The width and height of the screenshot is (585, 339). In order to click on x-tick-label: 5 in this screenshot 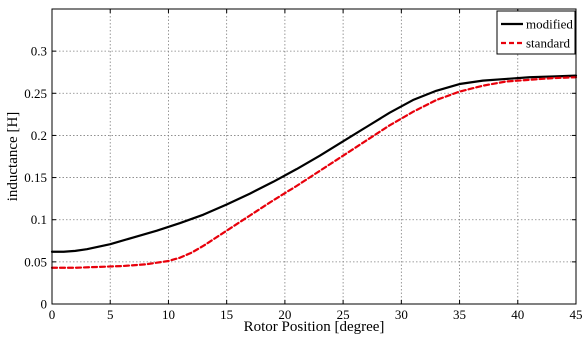, I will do `click(110, 314)`.